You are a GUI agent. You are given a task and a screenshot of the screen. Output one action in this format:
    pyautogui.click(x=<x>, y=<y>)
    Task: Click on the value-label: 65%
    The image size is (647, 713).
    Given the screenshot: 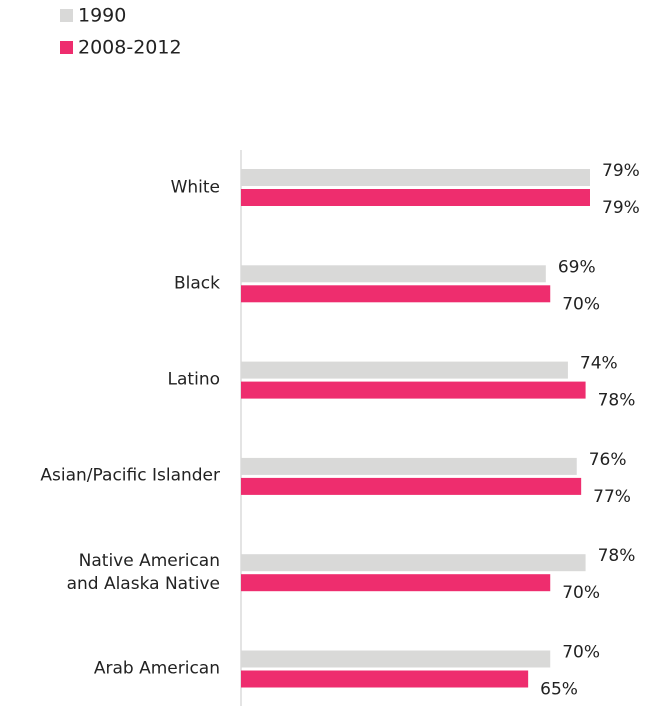 What is the action you would take?
    pyautogui.click(x=559, y=690)
    